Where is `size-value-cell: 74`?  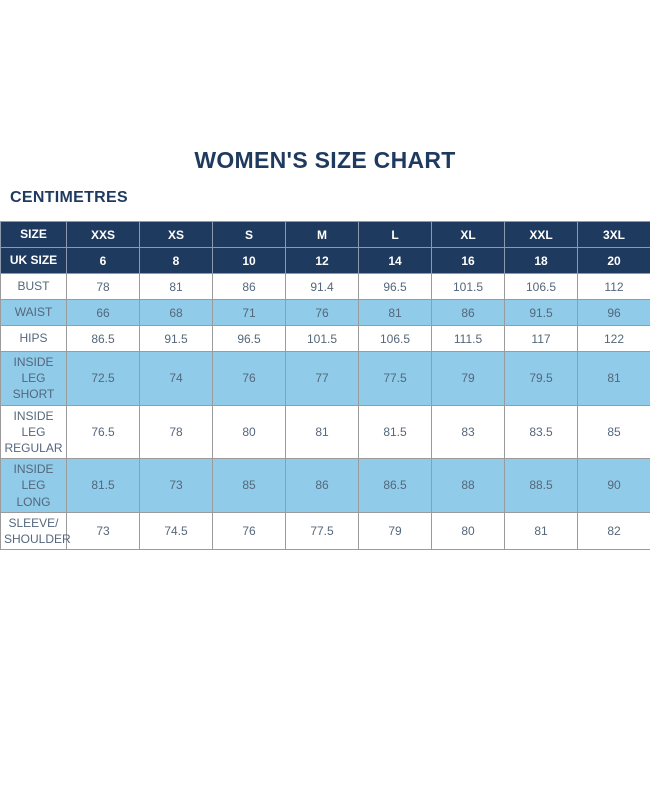
size-value-cell: 74 is located at coordinates (176, 379).